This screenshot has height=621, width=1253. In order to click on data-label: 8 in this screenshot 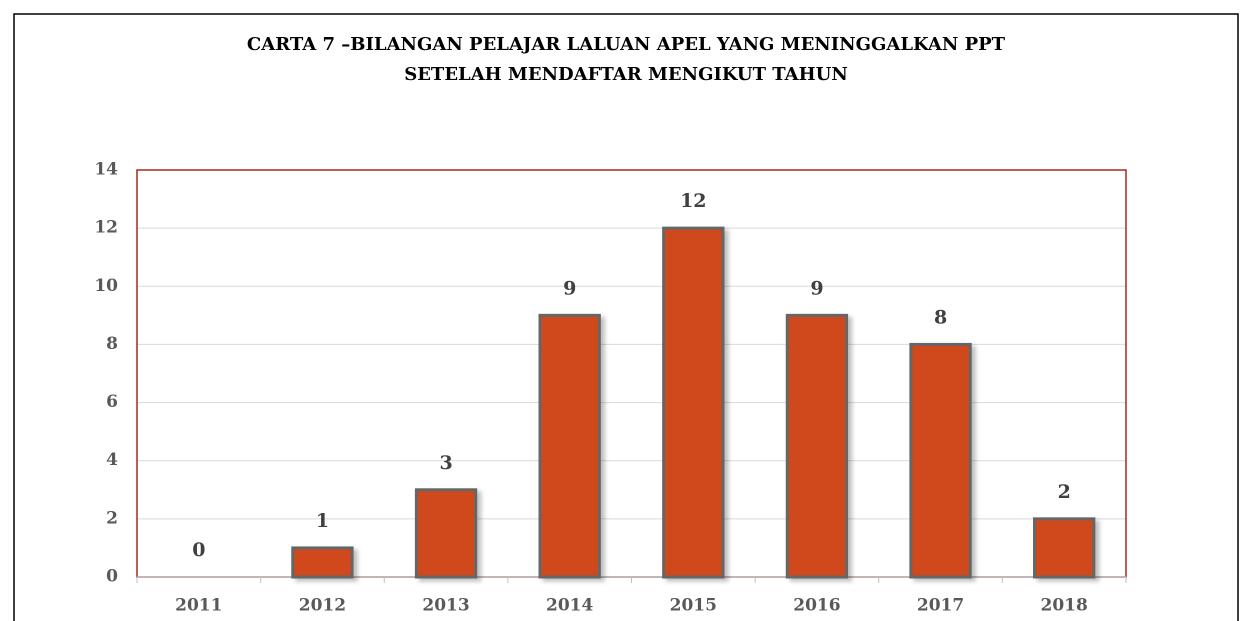, I will do `click(940, 317)`.